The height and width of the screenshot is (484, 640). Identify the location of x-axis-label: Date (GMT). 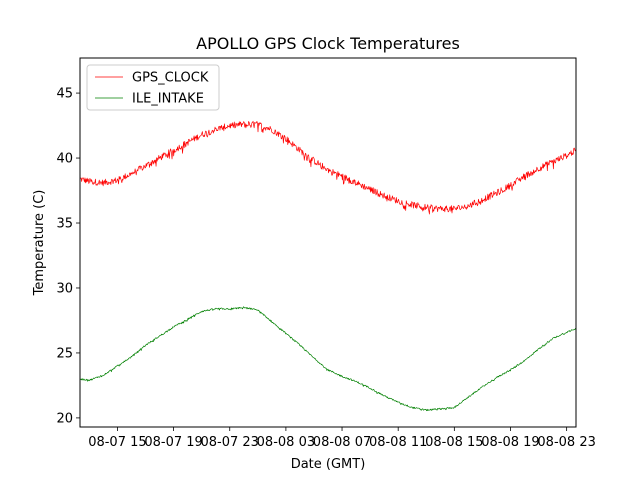
(328, 464).